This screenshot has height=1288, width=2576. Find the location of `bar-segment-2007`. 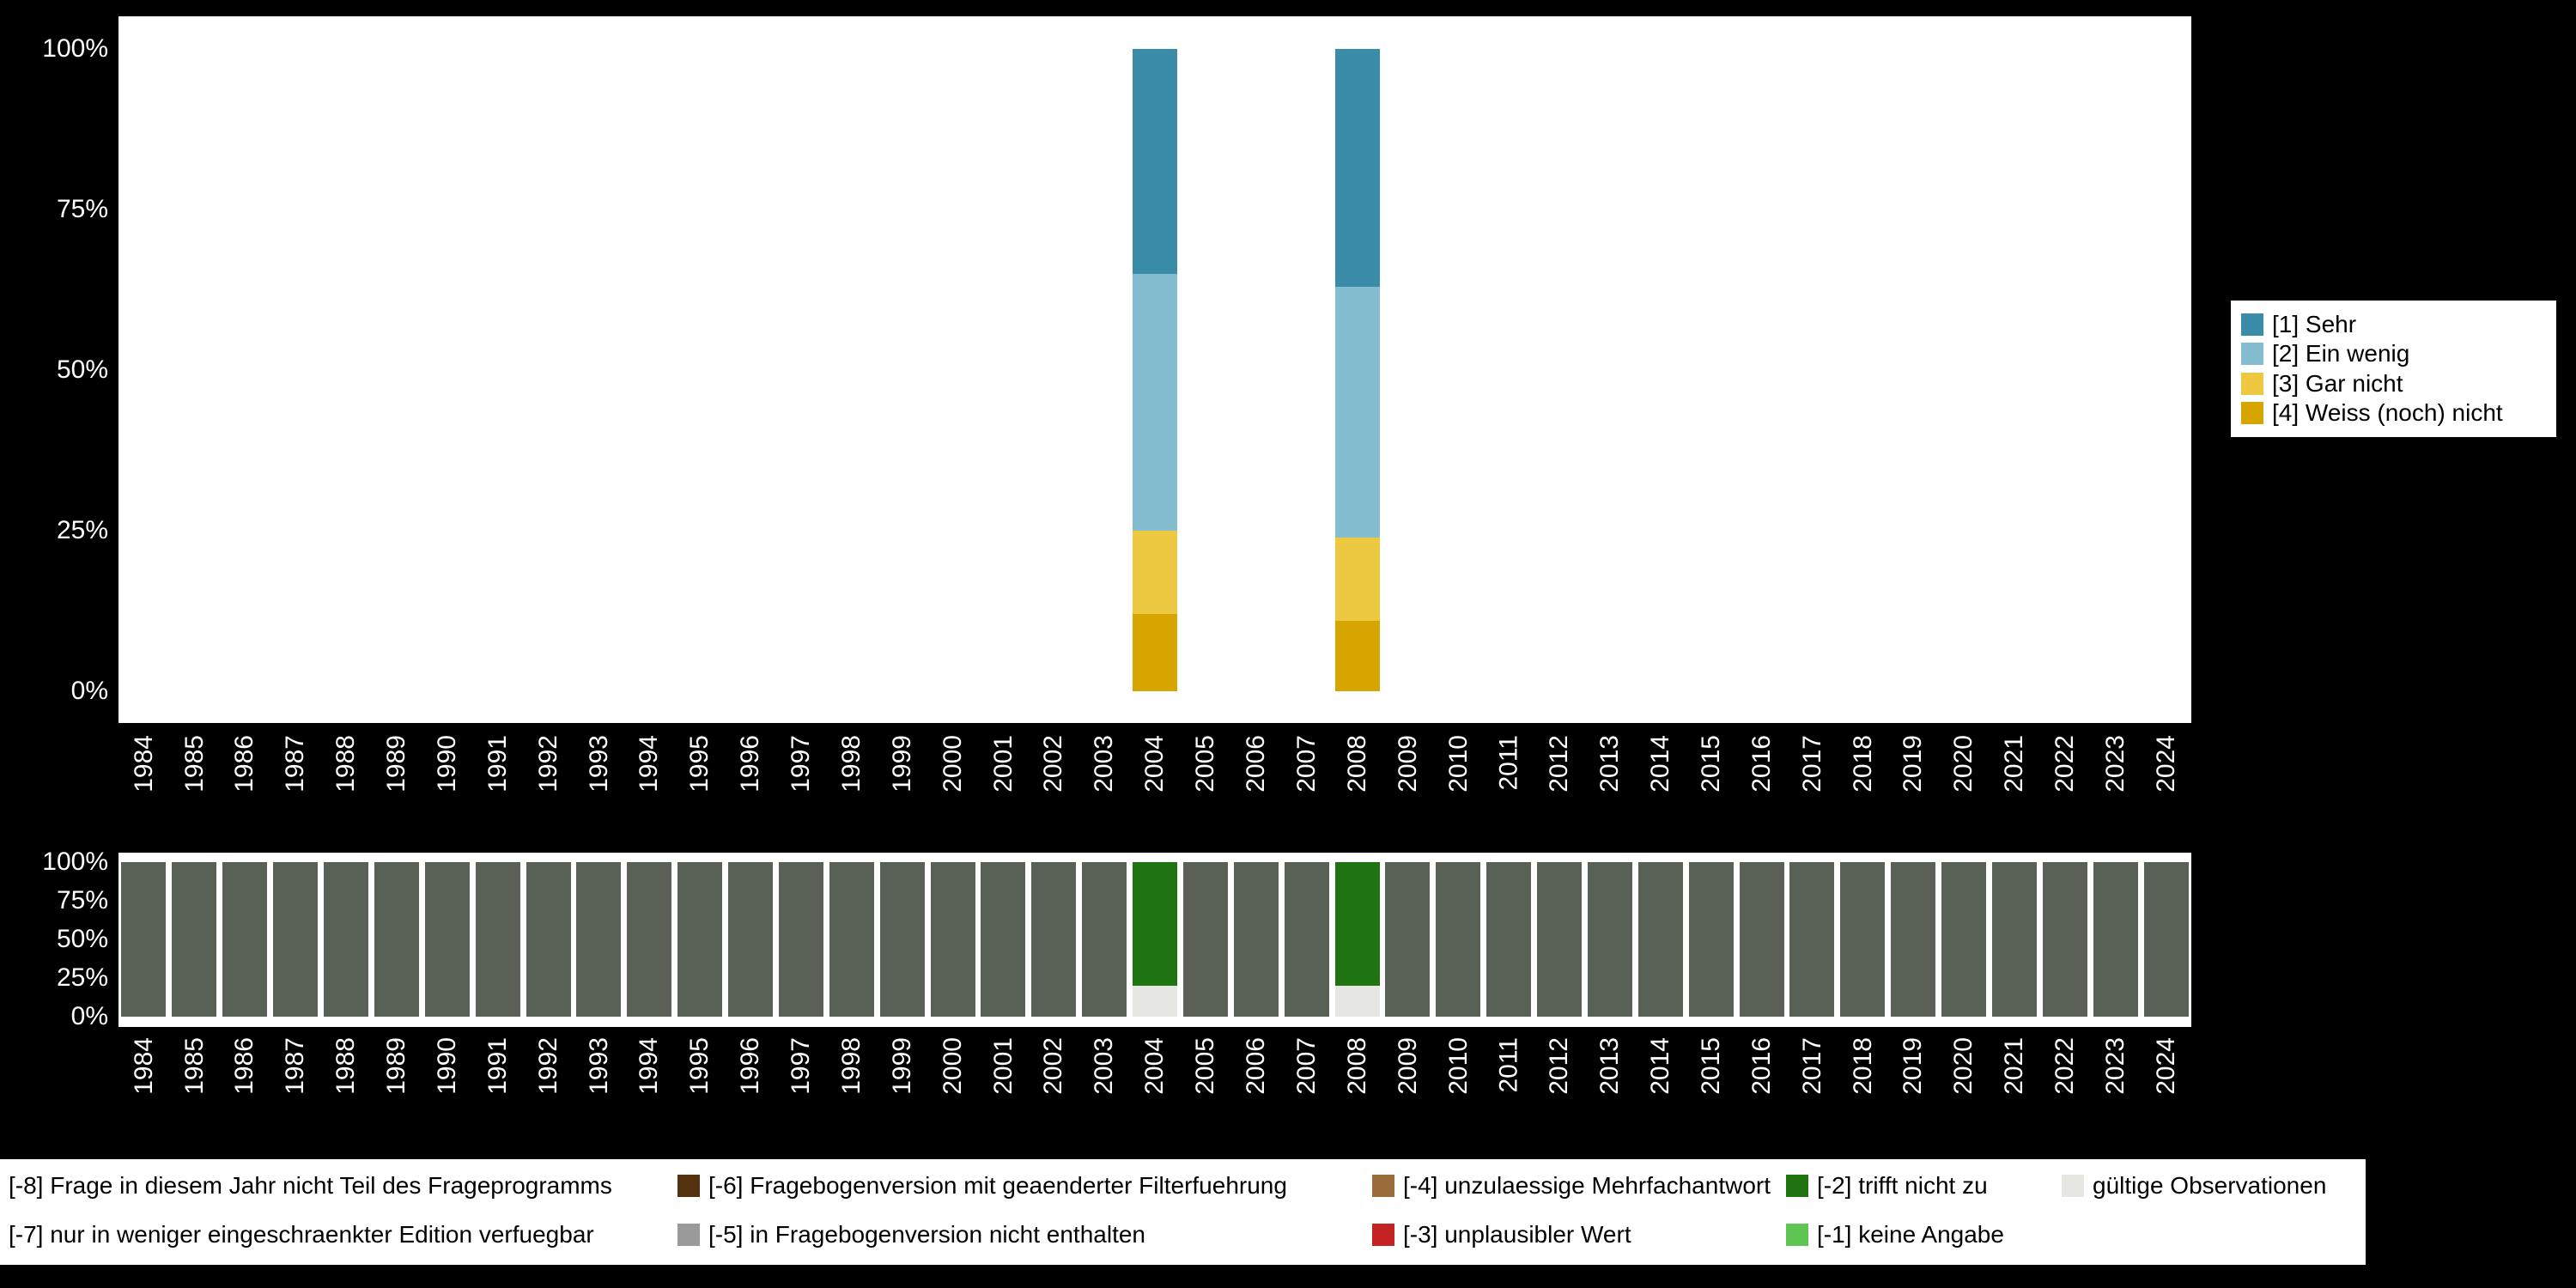

bar-segment-2007 is located at coordinates (1306, 940).